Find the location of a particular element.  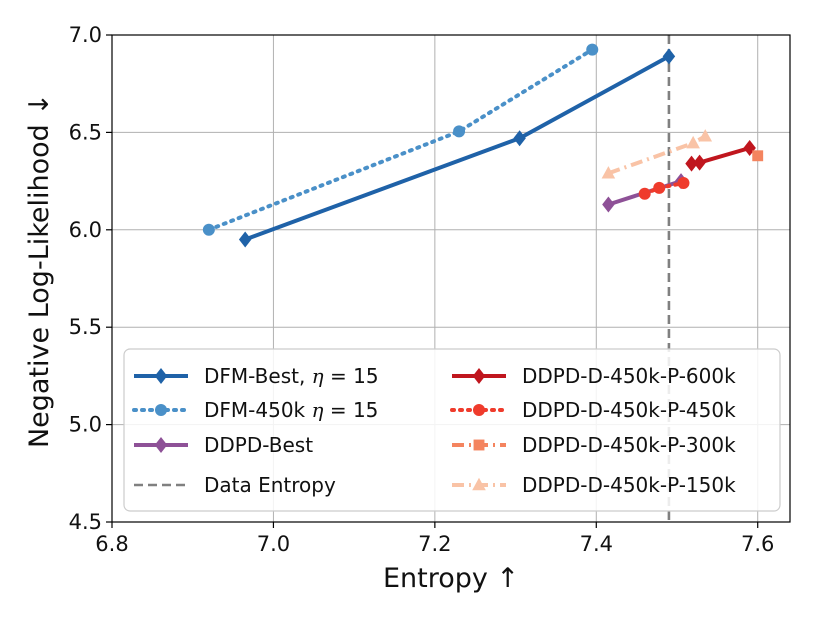

y-tick-label: 7.0 is located at coordinates (85, 35).